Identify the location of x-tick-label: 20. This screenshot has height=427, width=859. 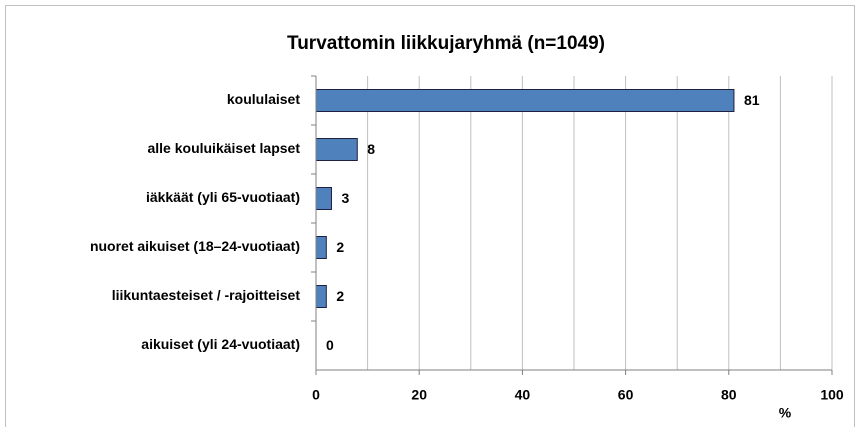
(419, 395).